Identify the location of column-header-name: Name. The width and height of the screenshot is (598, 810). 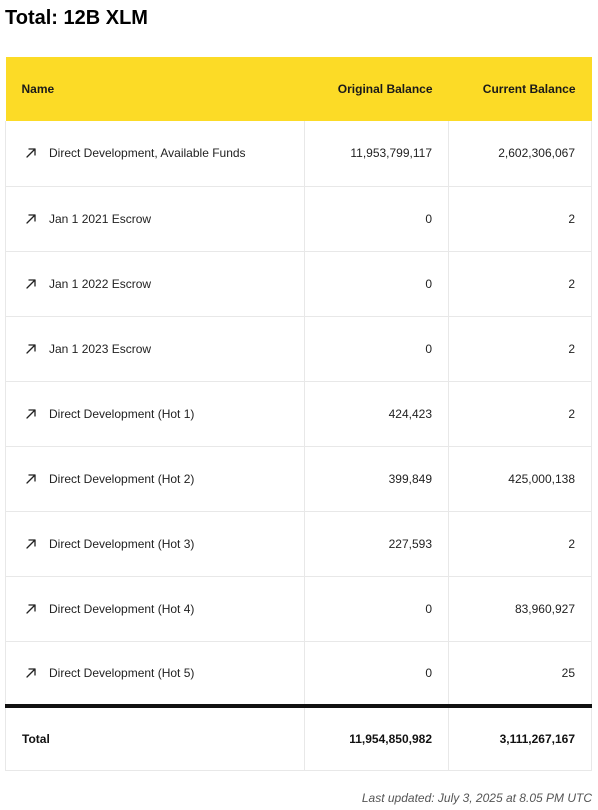
(38, 89).